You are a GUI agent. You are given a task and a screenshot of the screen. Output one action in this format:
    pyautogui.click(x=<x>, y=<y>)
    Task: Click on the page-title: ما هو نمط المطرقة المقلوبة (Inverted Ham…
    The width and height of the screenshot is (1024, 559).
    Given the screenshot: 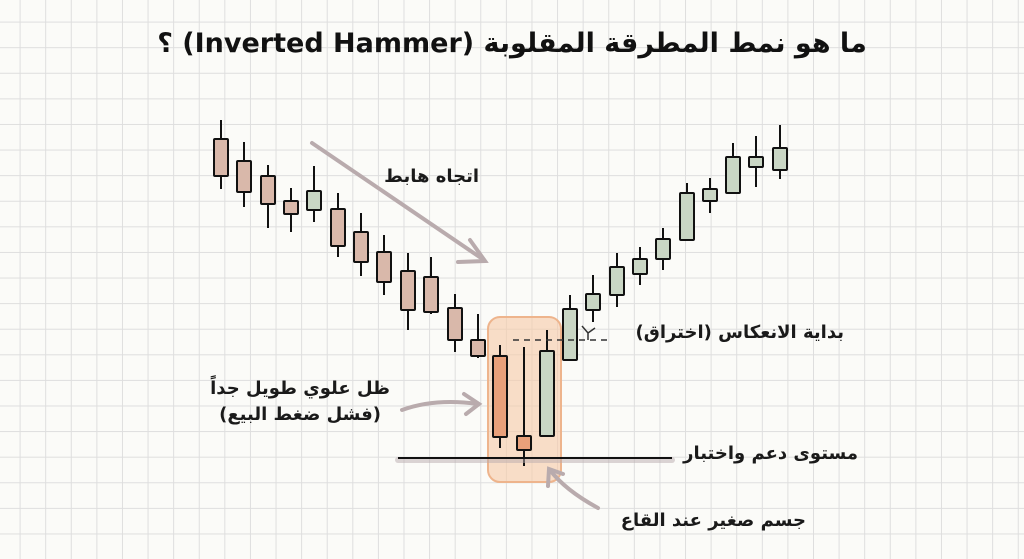 What is the action you would take?
    pyautogui.click(x=512, y=43)
    